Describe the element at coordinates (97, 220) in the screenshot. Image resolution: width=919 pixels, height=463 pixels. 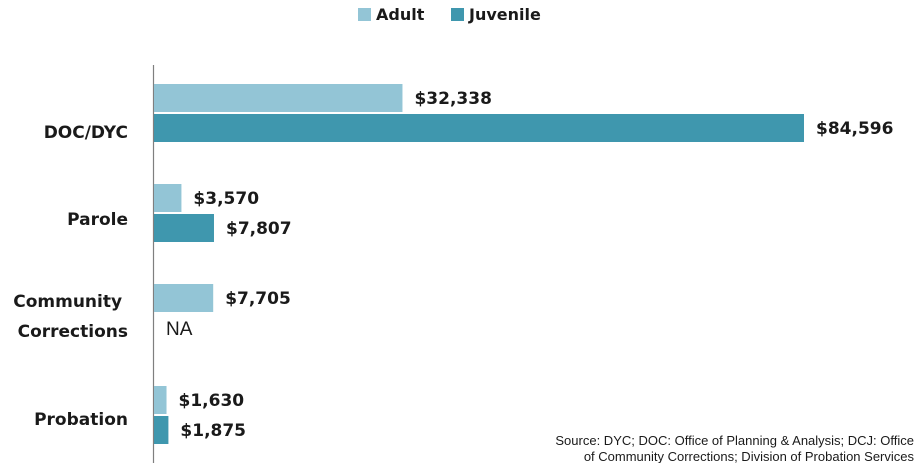
I see `category-label-parole: Parole` at that location.